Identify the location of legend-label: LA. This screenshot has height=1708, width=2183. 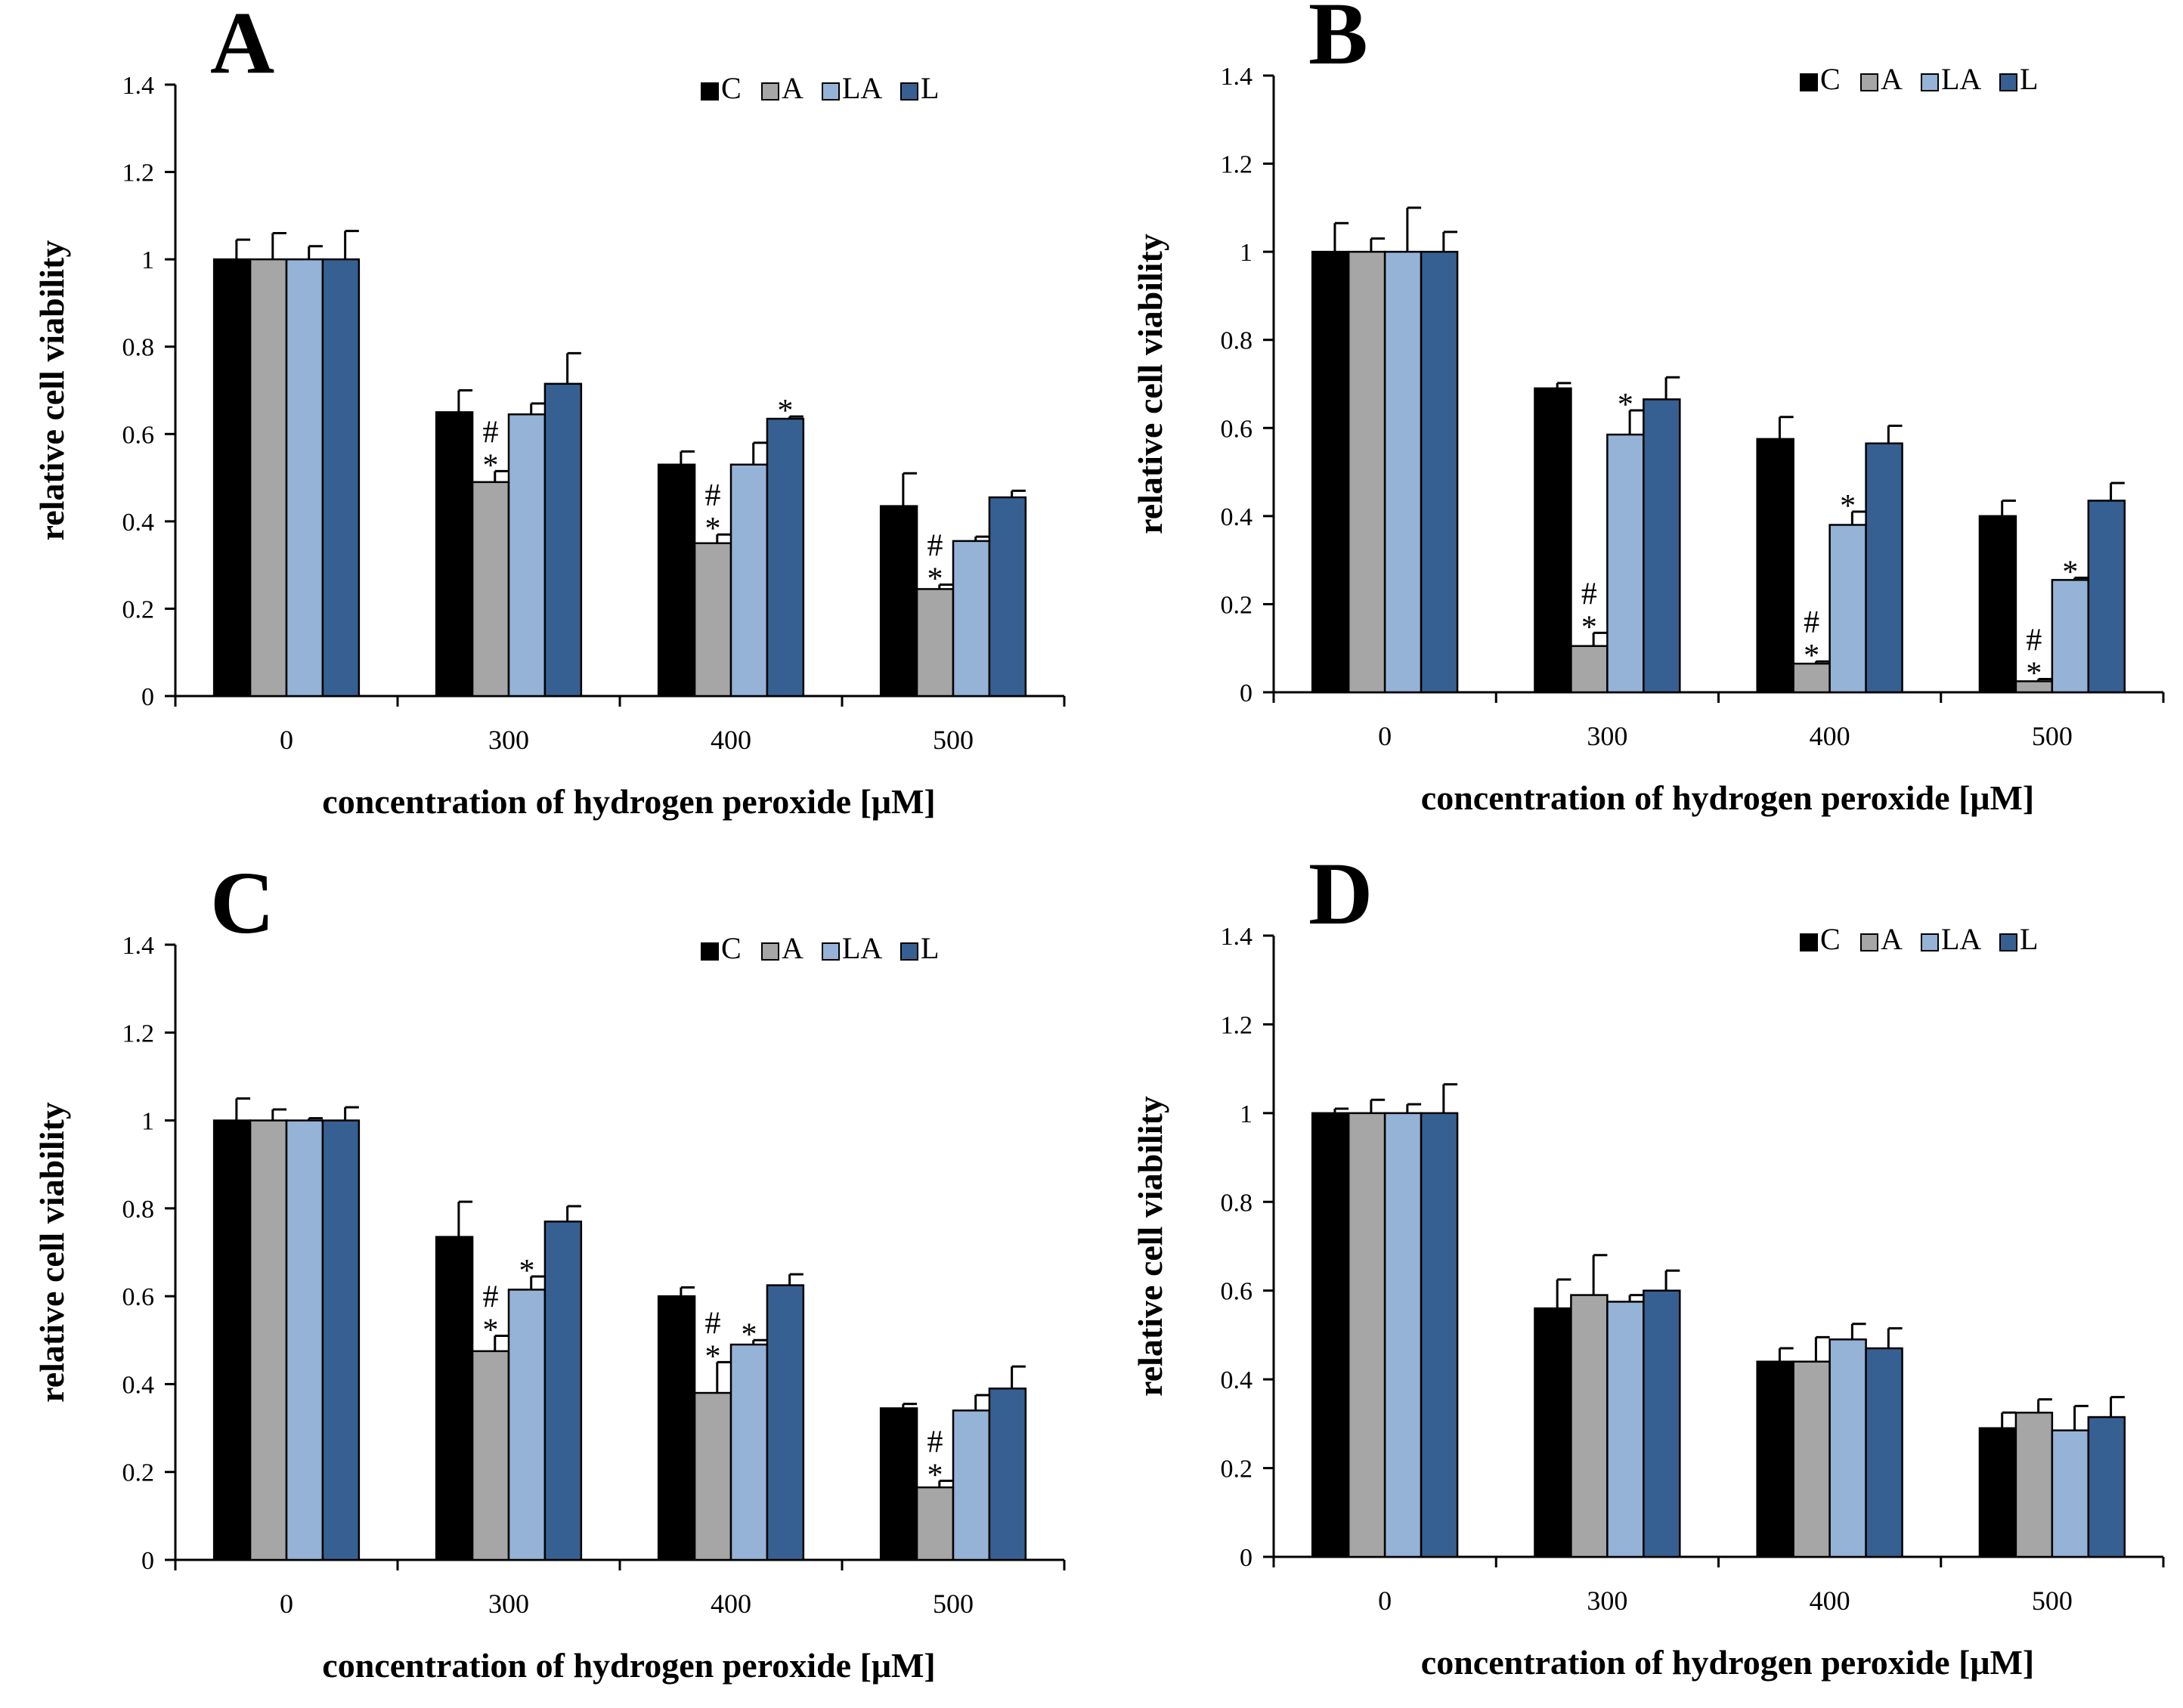
(862, 88).